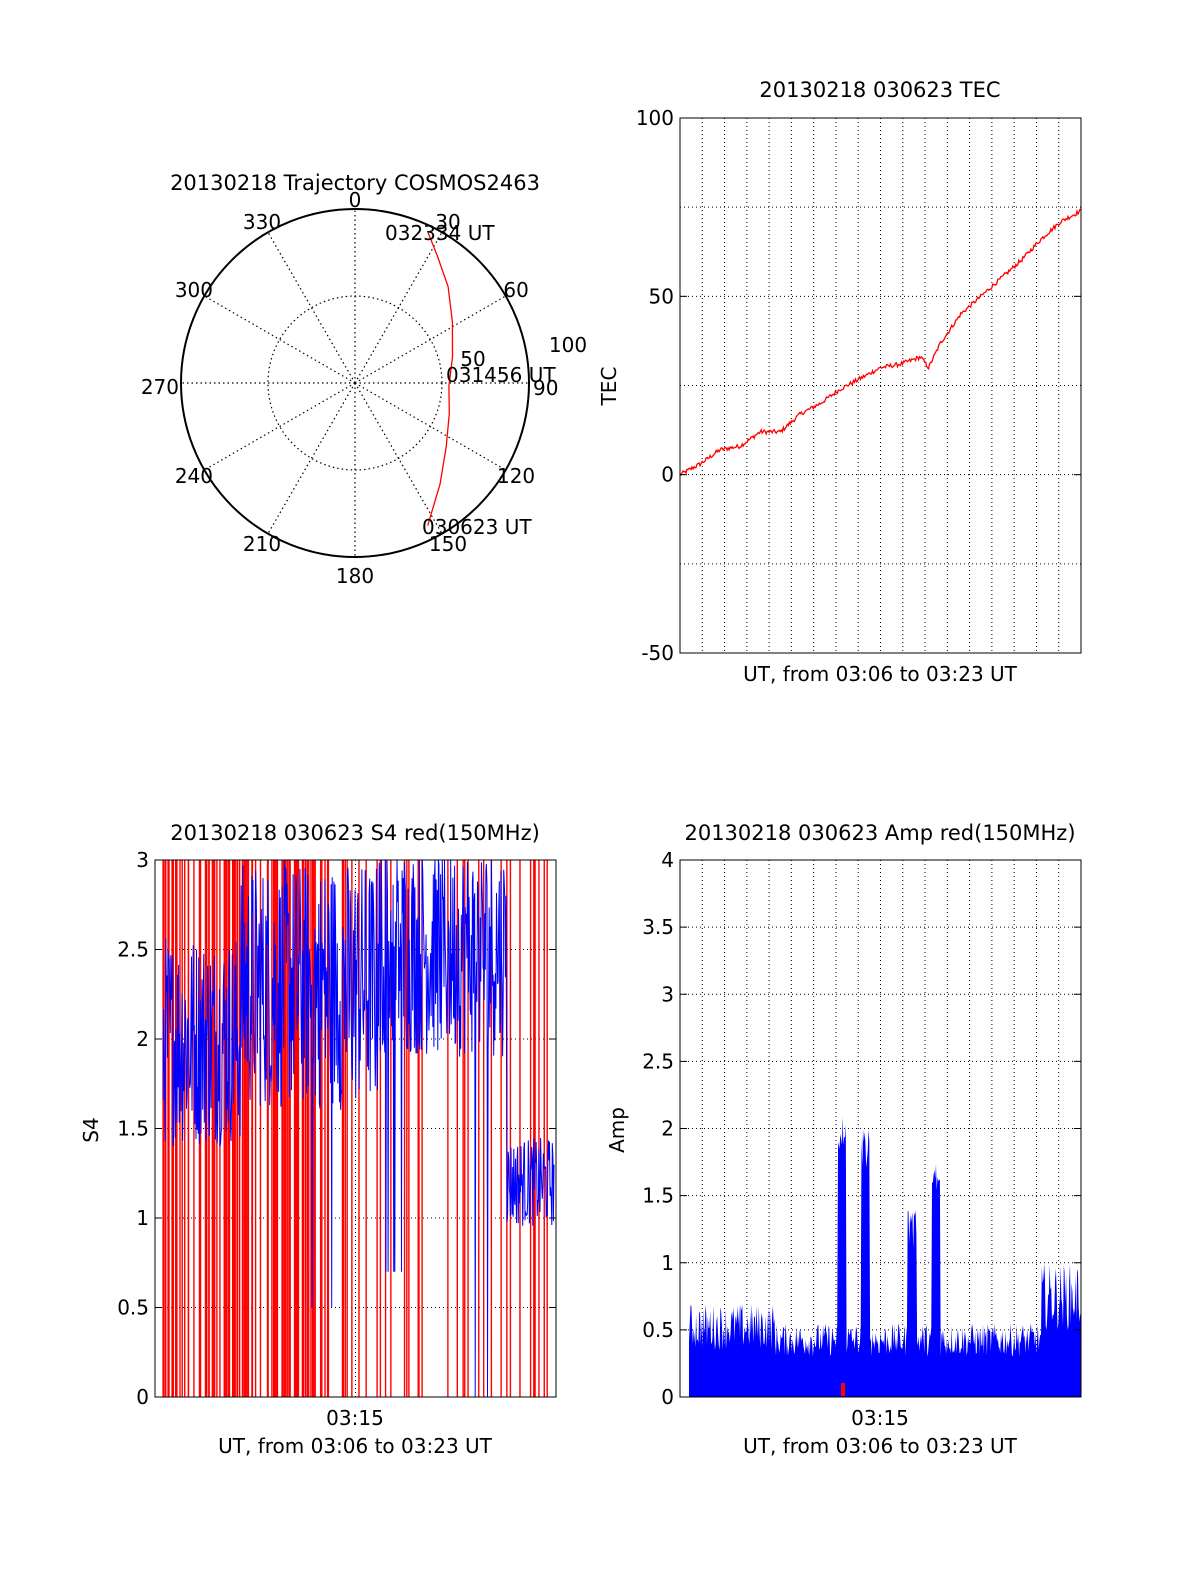  I want to click on radius-label: 100, so click(568, 345).